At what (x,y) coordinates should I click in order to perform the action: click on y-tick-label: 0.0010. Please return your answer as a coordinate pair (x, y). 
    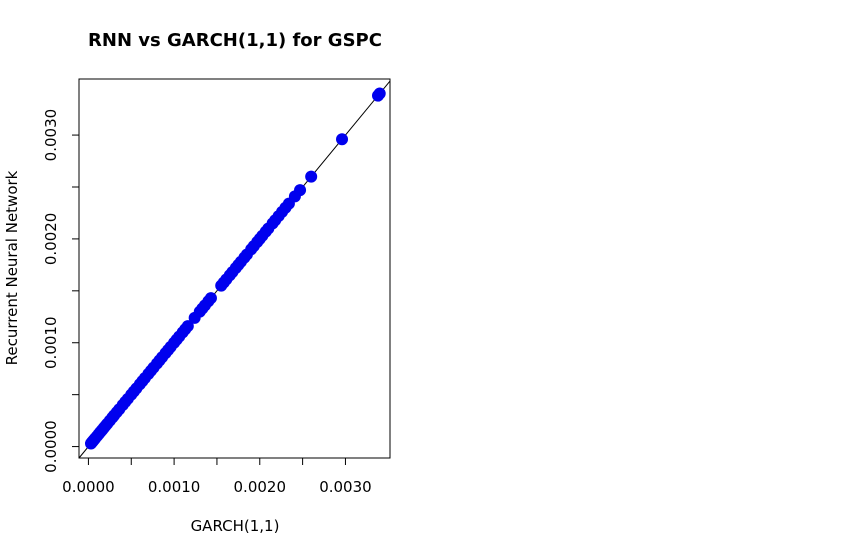
    Looking at the image, I should click on (51, 342).